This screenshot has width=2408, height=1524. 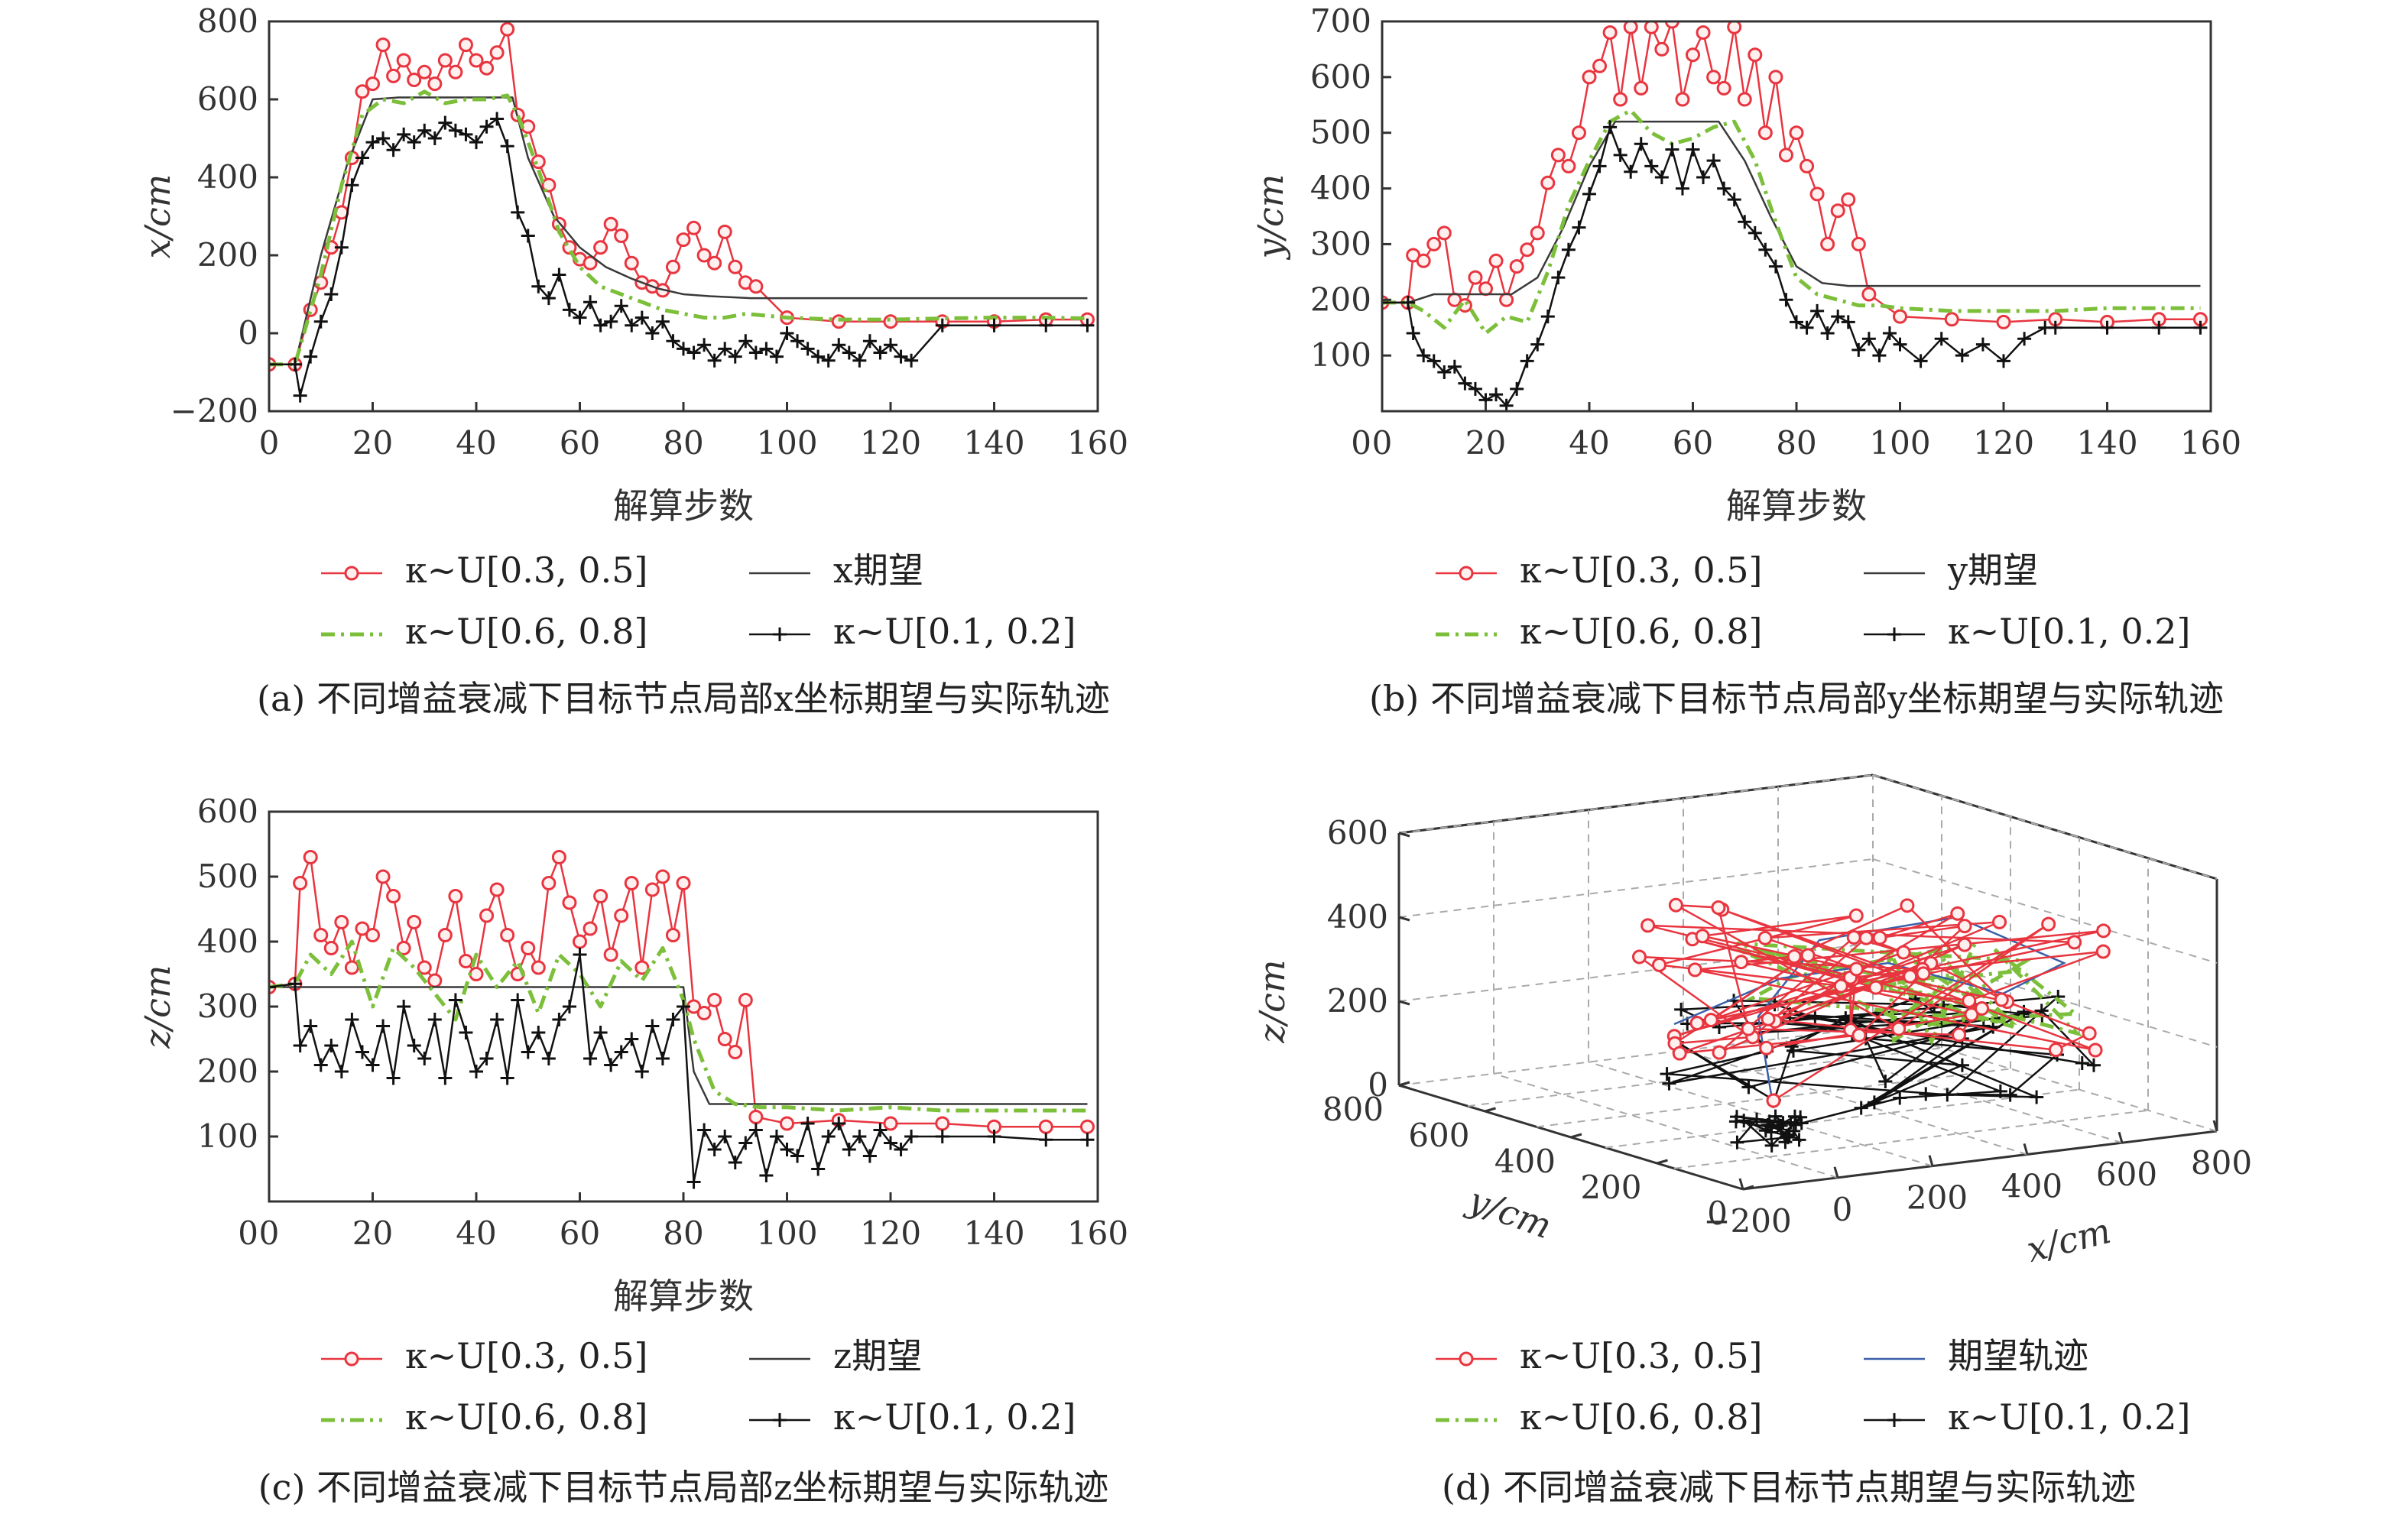 What do you see at coordinates (228, 255) in the screenshot?
I see `y-tick-label: 200` at bounding box center [228, 255].